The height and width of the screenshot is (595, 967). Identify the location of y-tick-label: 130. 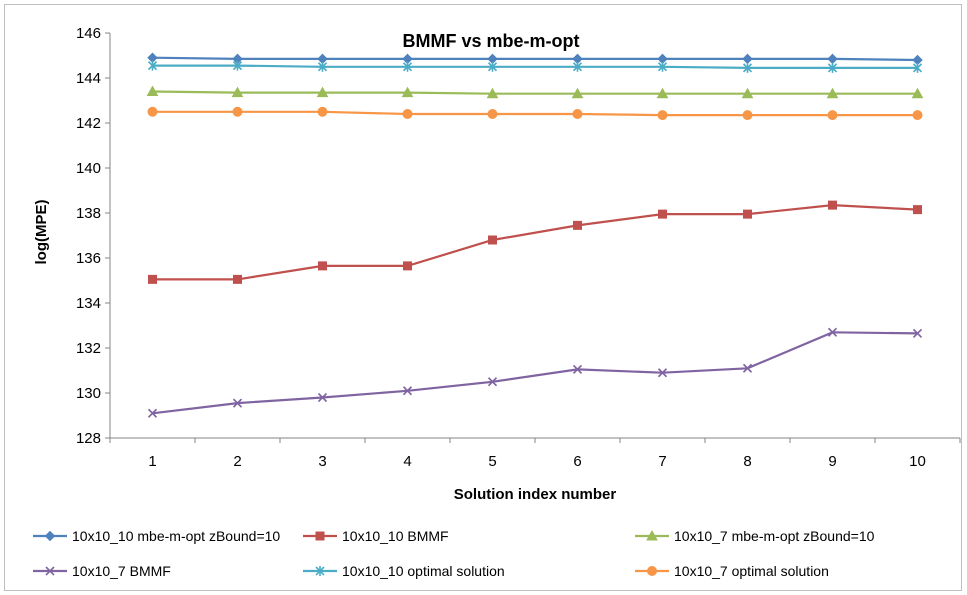
(88, 393).